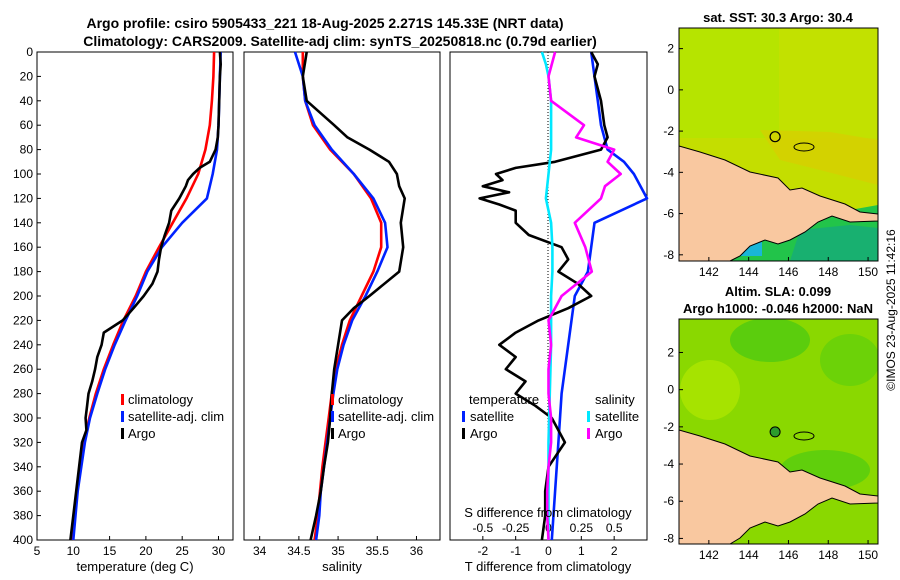 Image resolution: width=900 pixels, height=580 pixels. I want to click on salinity-profiles, so click(350, 296).